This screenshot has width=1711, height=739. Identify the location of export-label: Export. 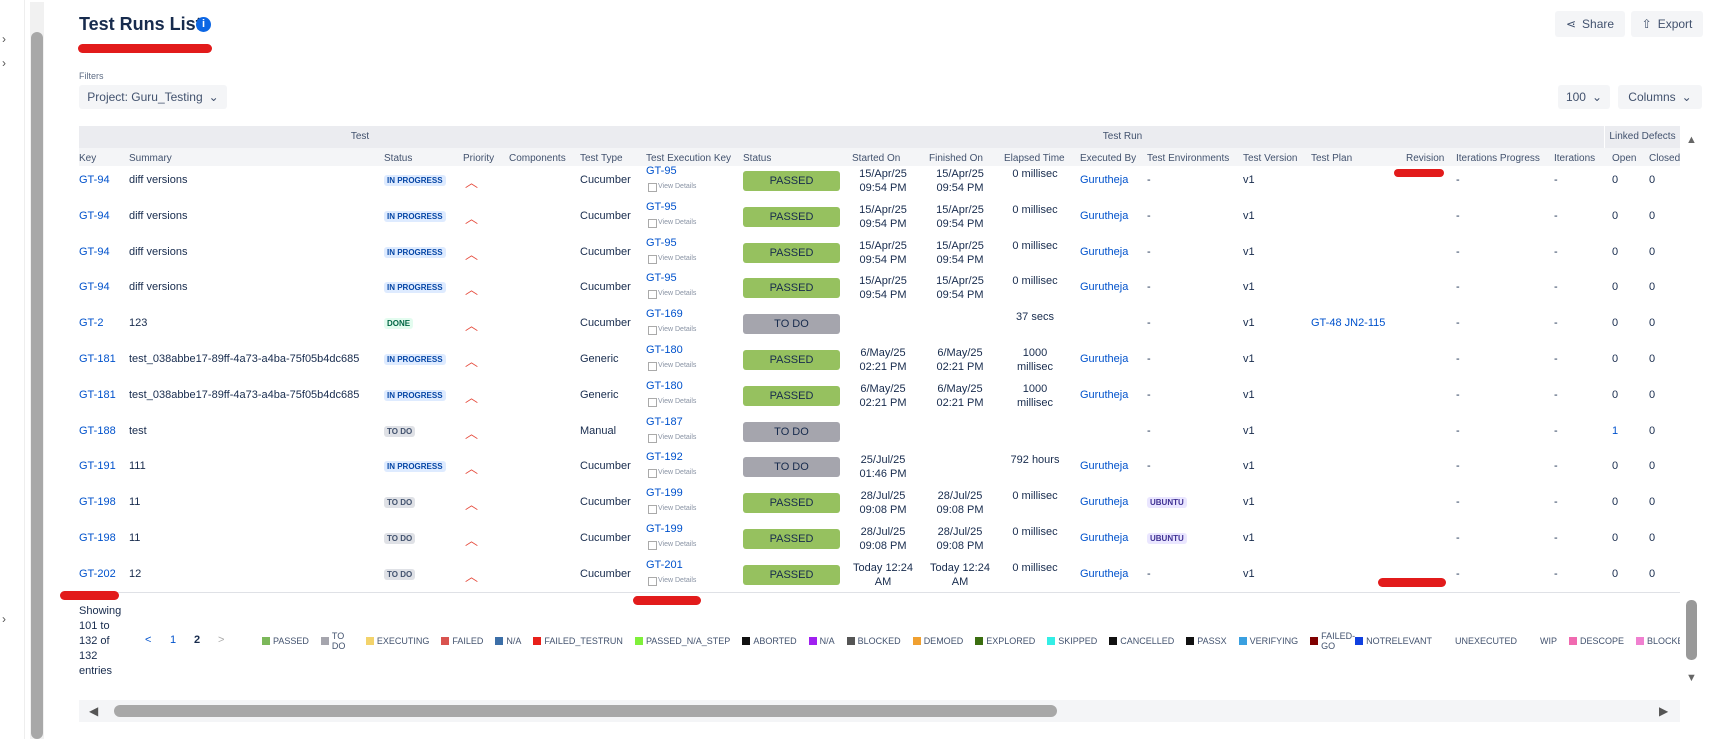
(1675, 24).